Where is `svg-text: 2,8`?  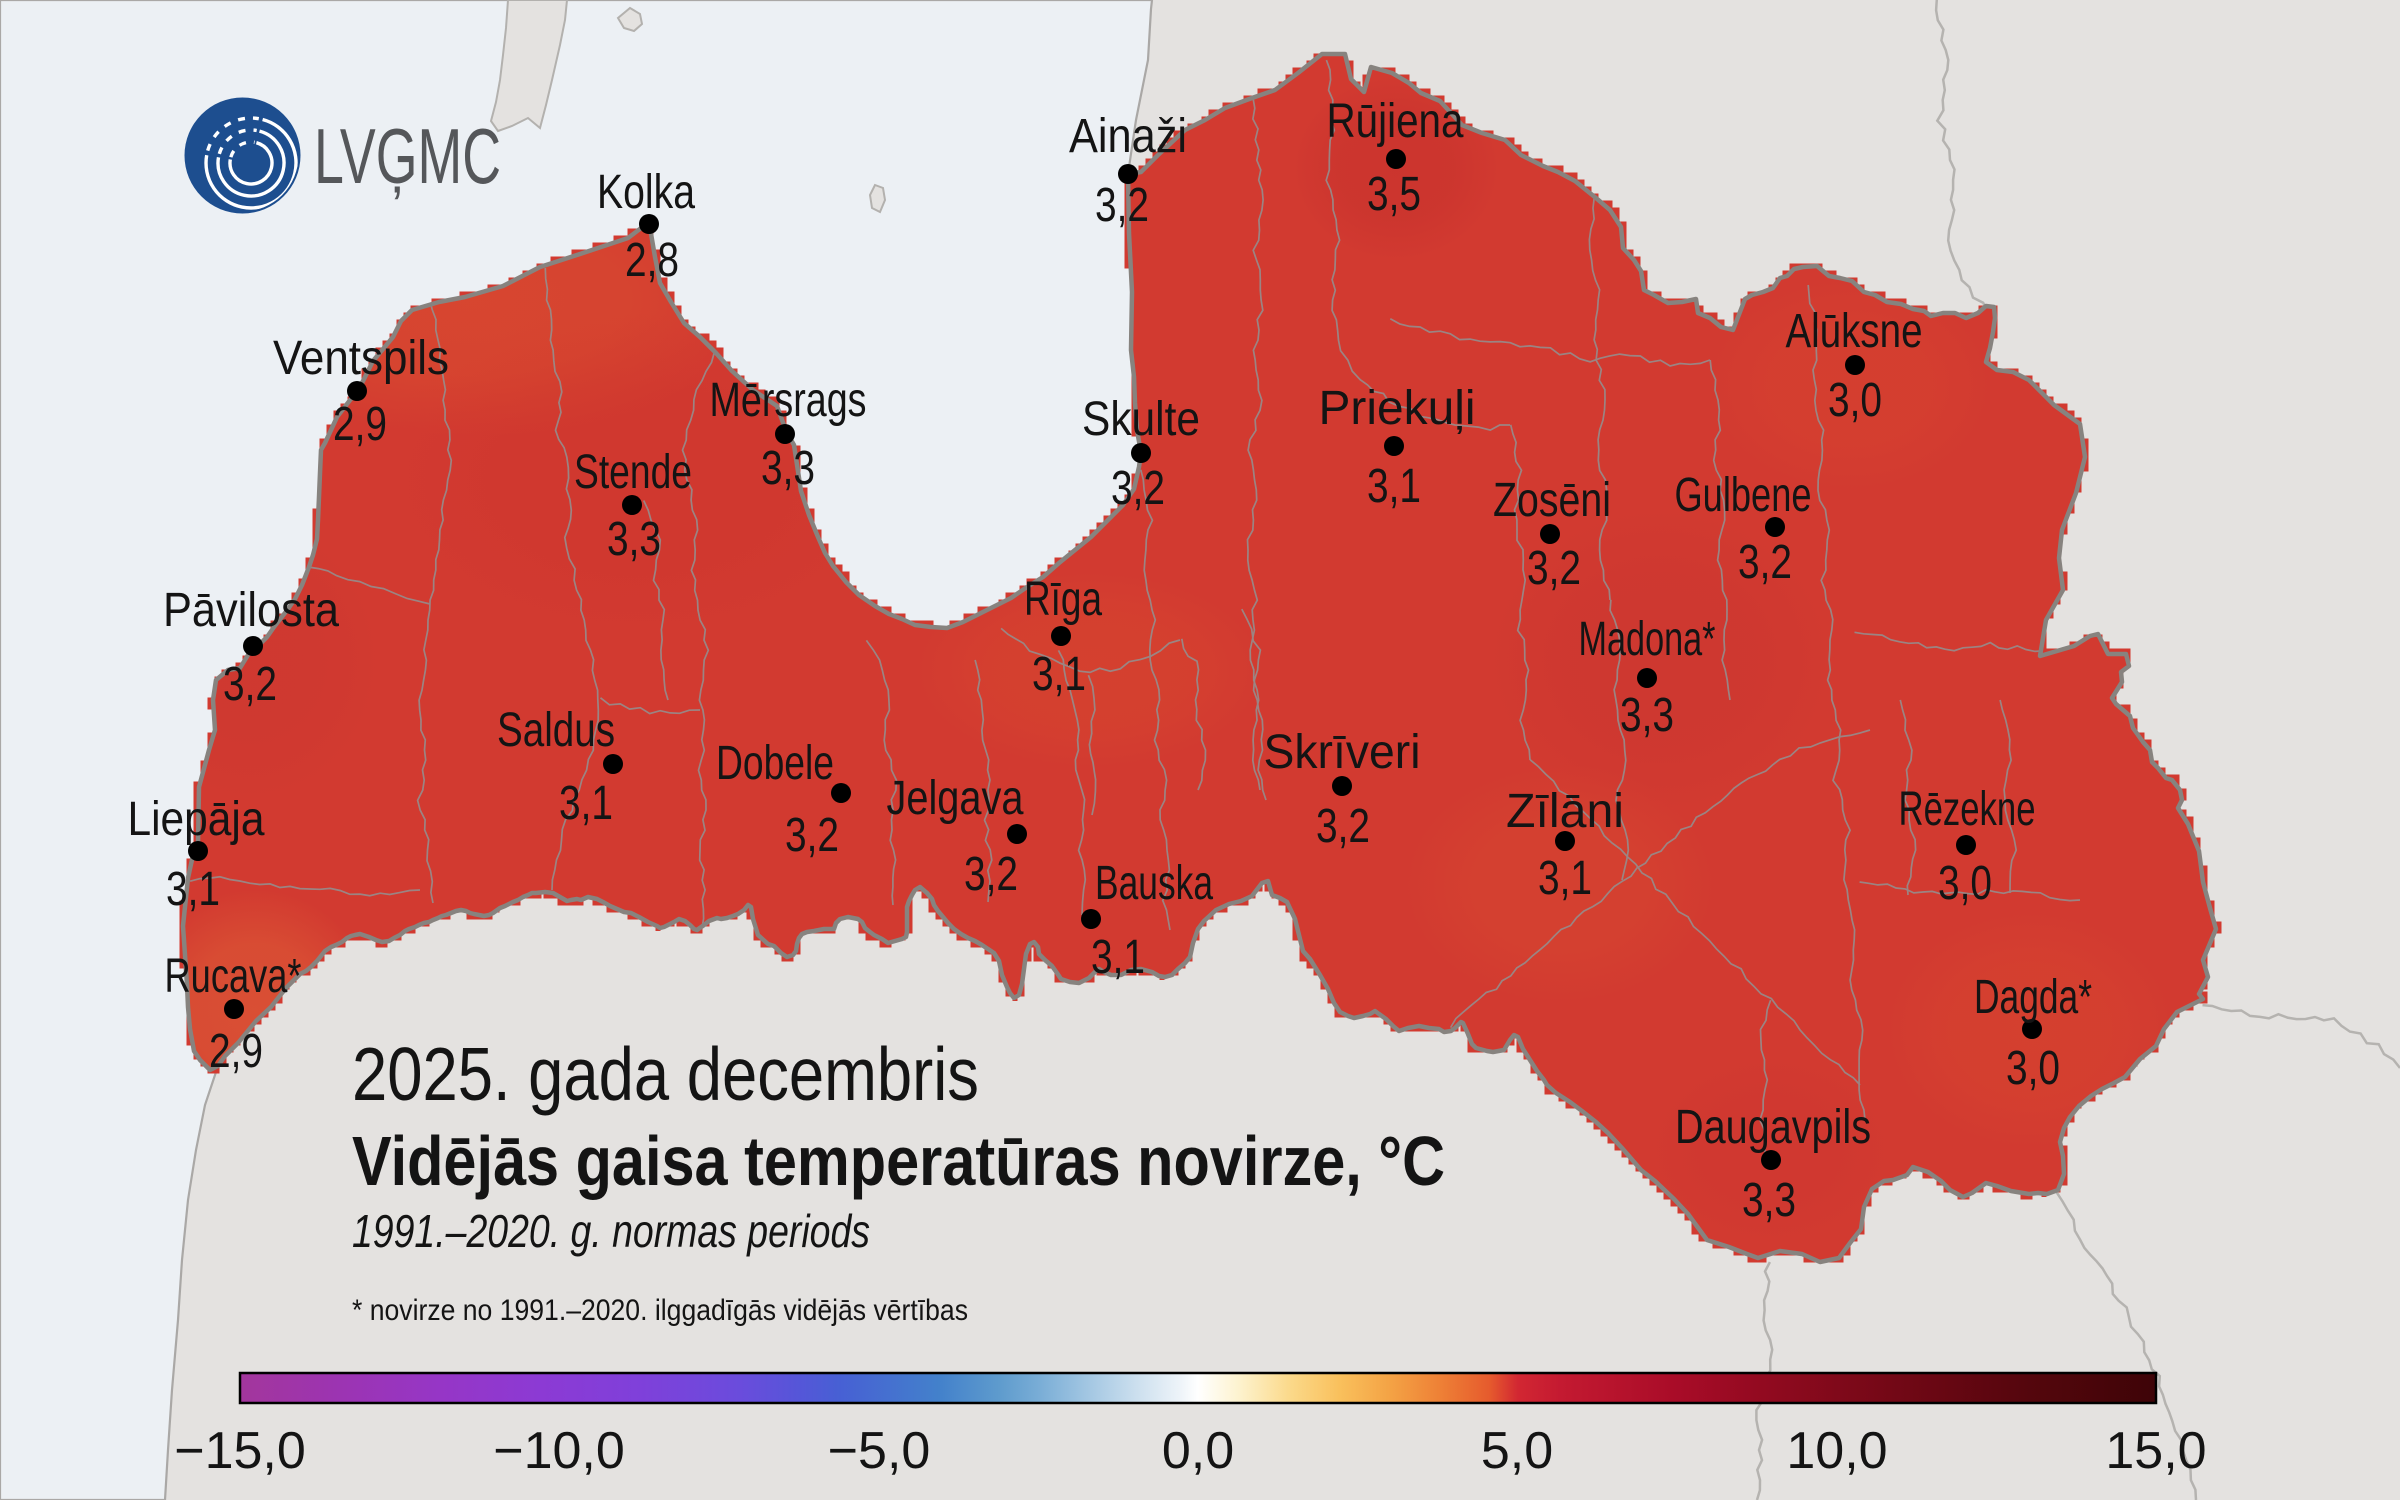
svg-text: 2,8 is located at coordinates (652, 260).